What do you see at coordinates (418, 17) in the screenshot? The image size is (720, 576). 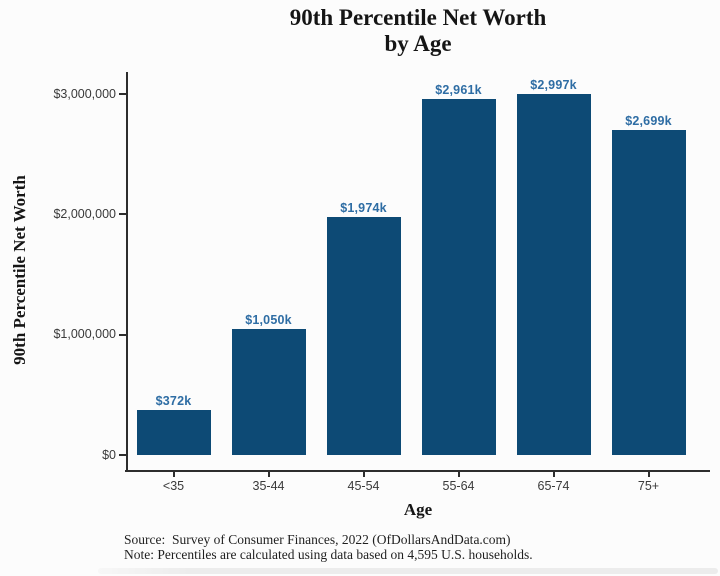 I see `chart-title-line1: 90th Percentile Net Worth` at bounding box center [418, 17].